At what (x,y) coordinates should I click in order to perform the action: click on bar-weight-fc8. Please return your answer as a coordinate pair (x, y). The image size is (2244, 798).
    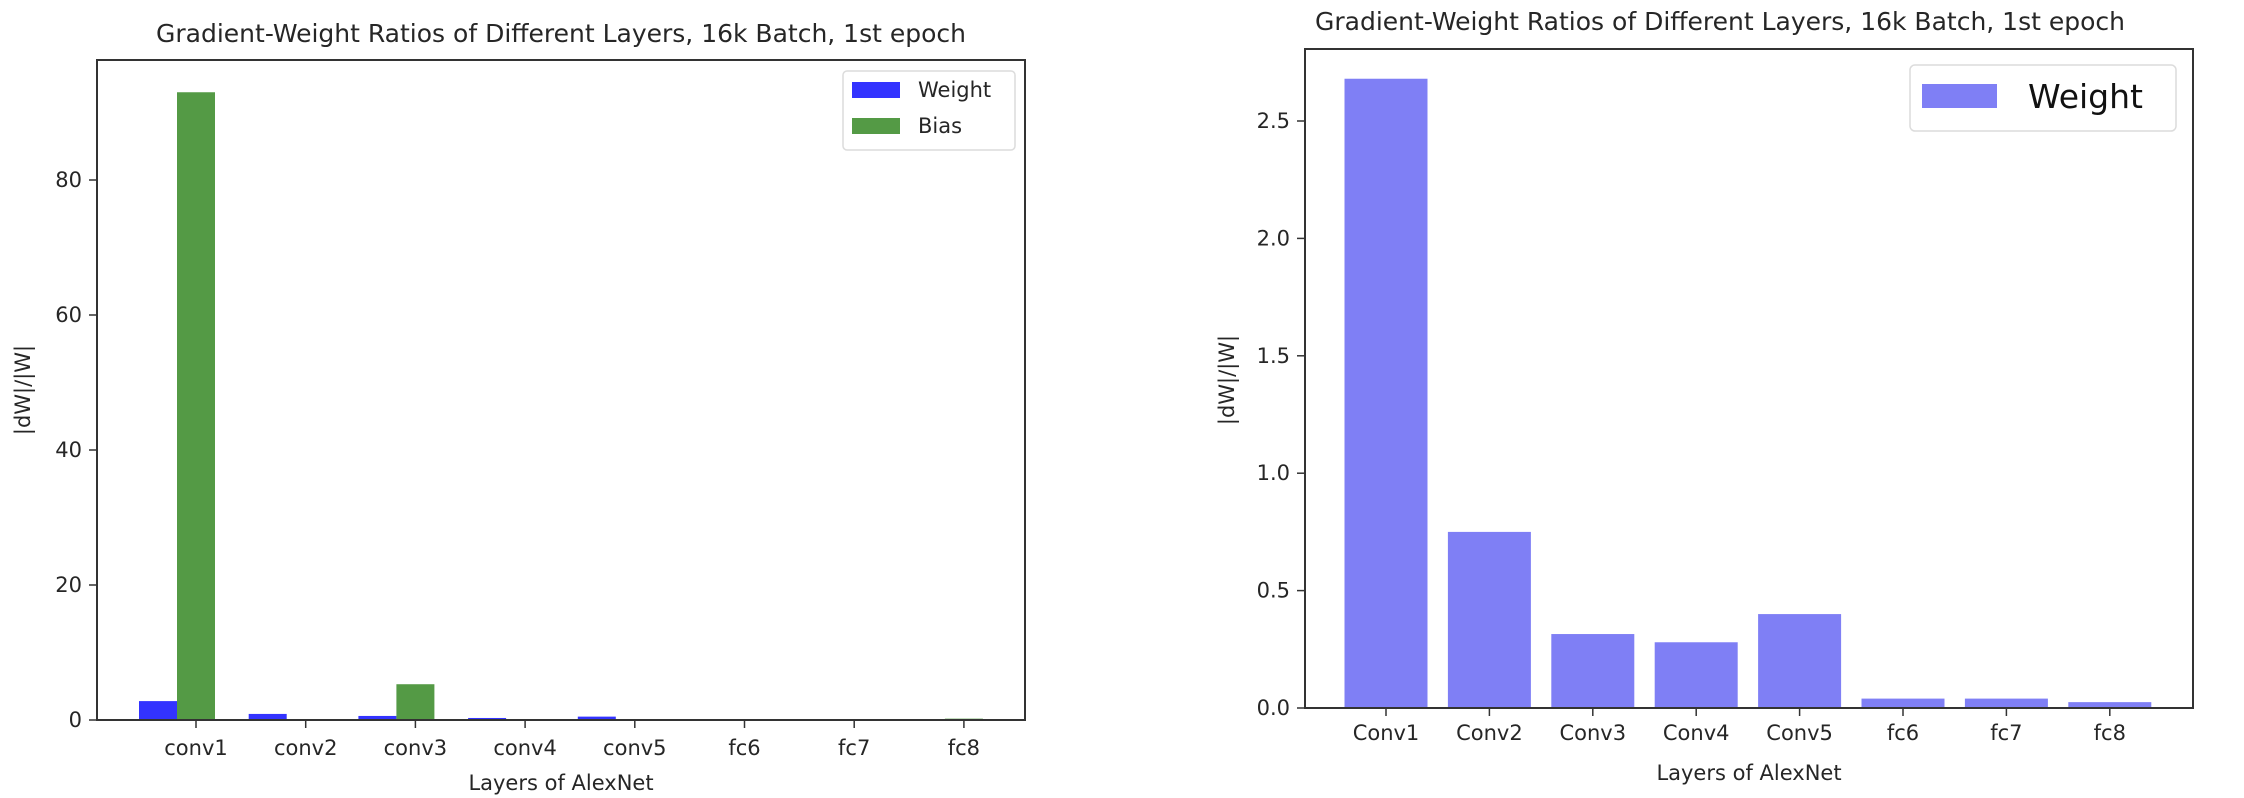
    Looking at the image, I should click on (2110, 705).